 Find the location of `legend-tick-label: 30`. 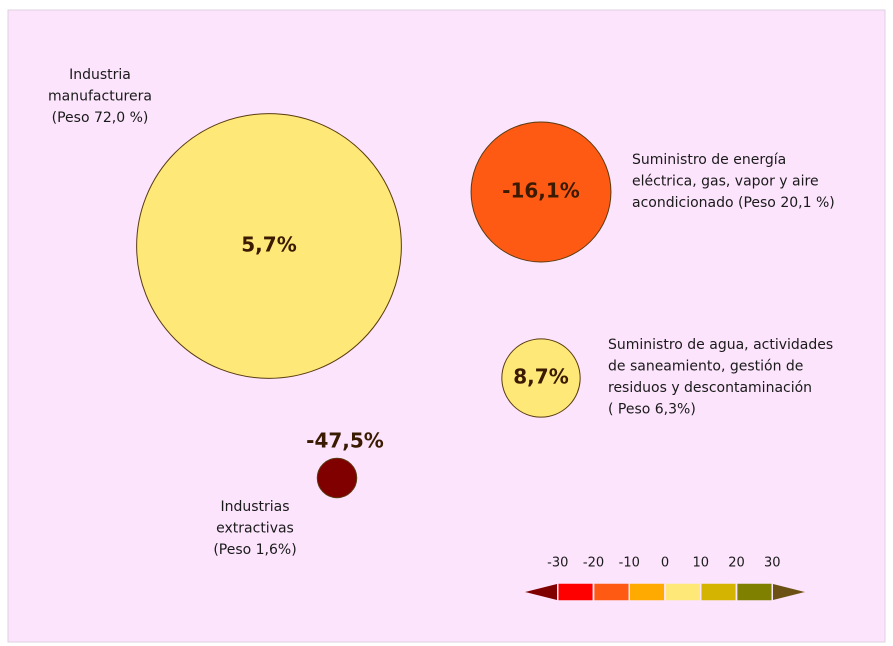

legend-tick-label: 30 is located at coordinates (772, 563).